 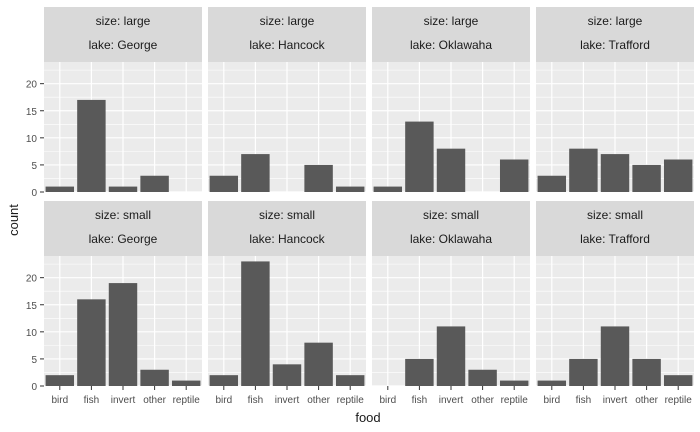 I want to click on facet-panel: size: large lake: Trafford, so click(x=615, y=100).